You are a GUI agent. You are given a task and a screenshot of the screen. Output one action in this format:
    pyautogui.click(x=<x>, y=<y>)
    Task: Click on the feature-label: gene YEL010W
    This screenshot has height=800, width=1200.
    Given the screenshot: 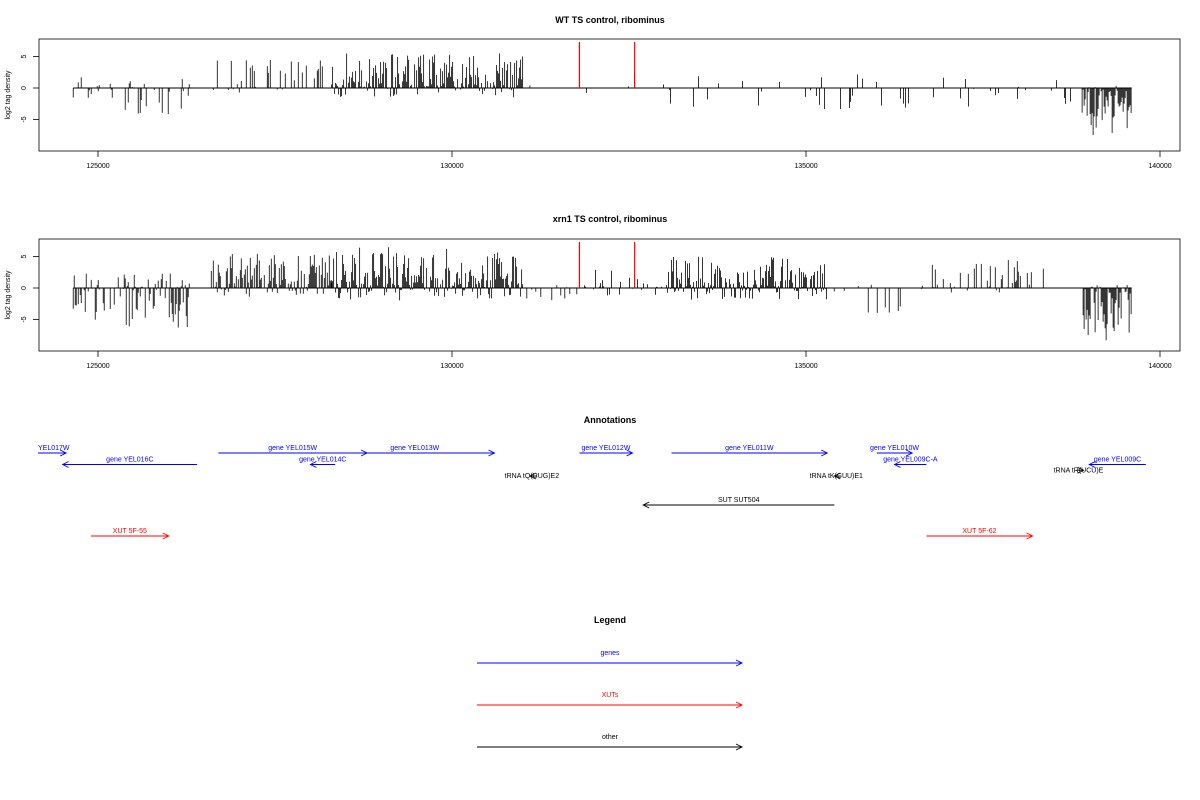 What is the action you would take?
    pyautogui.click(x=894, y=448)
    